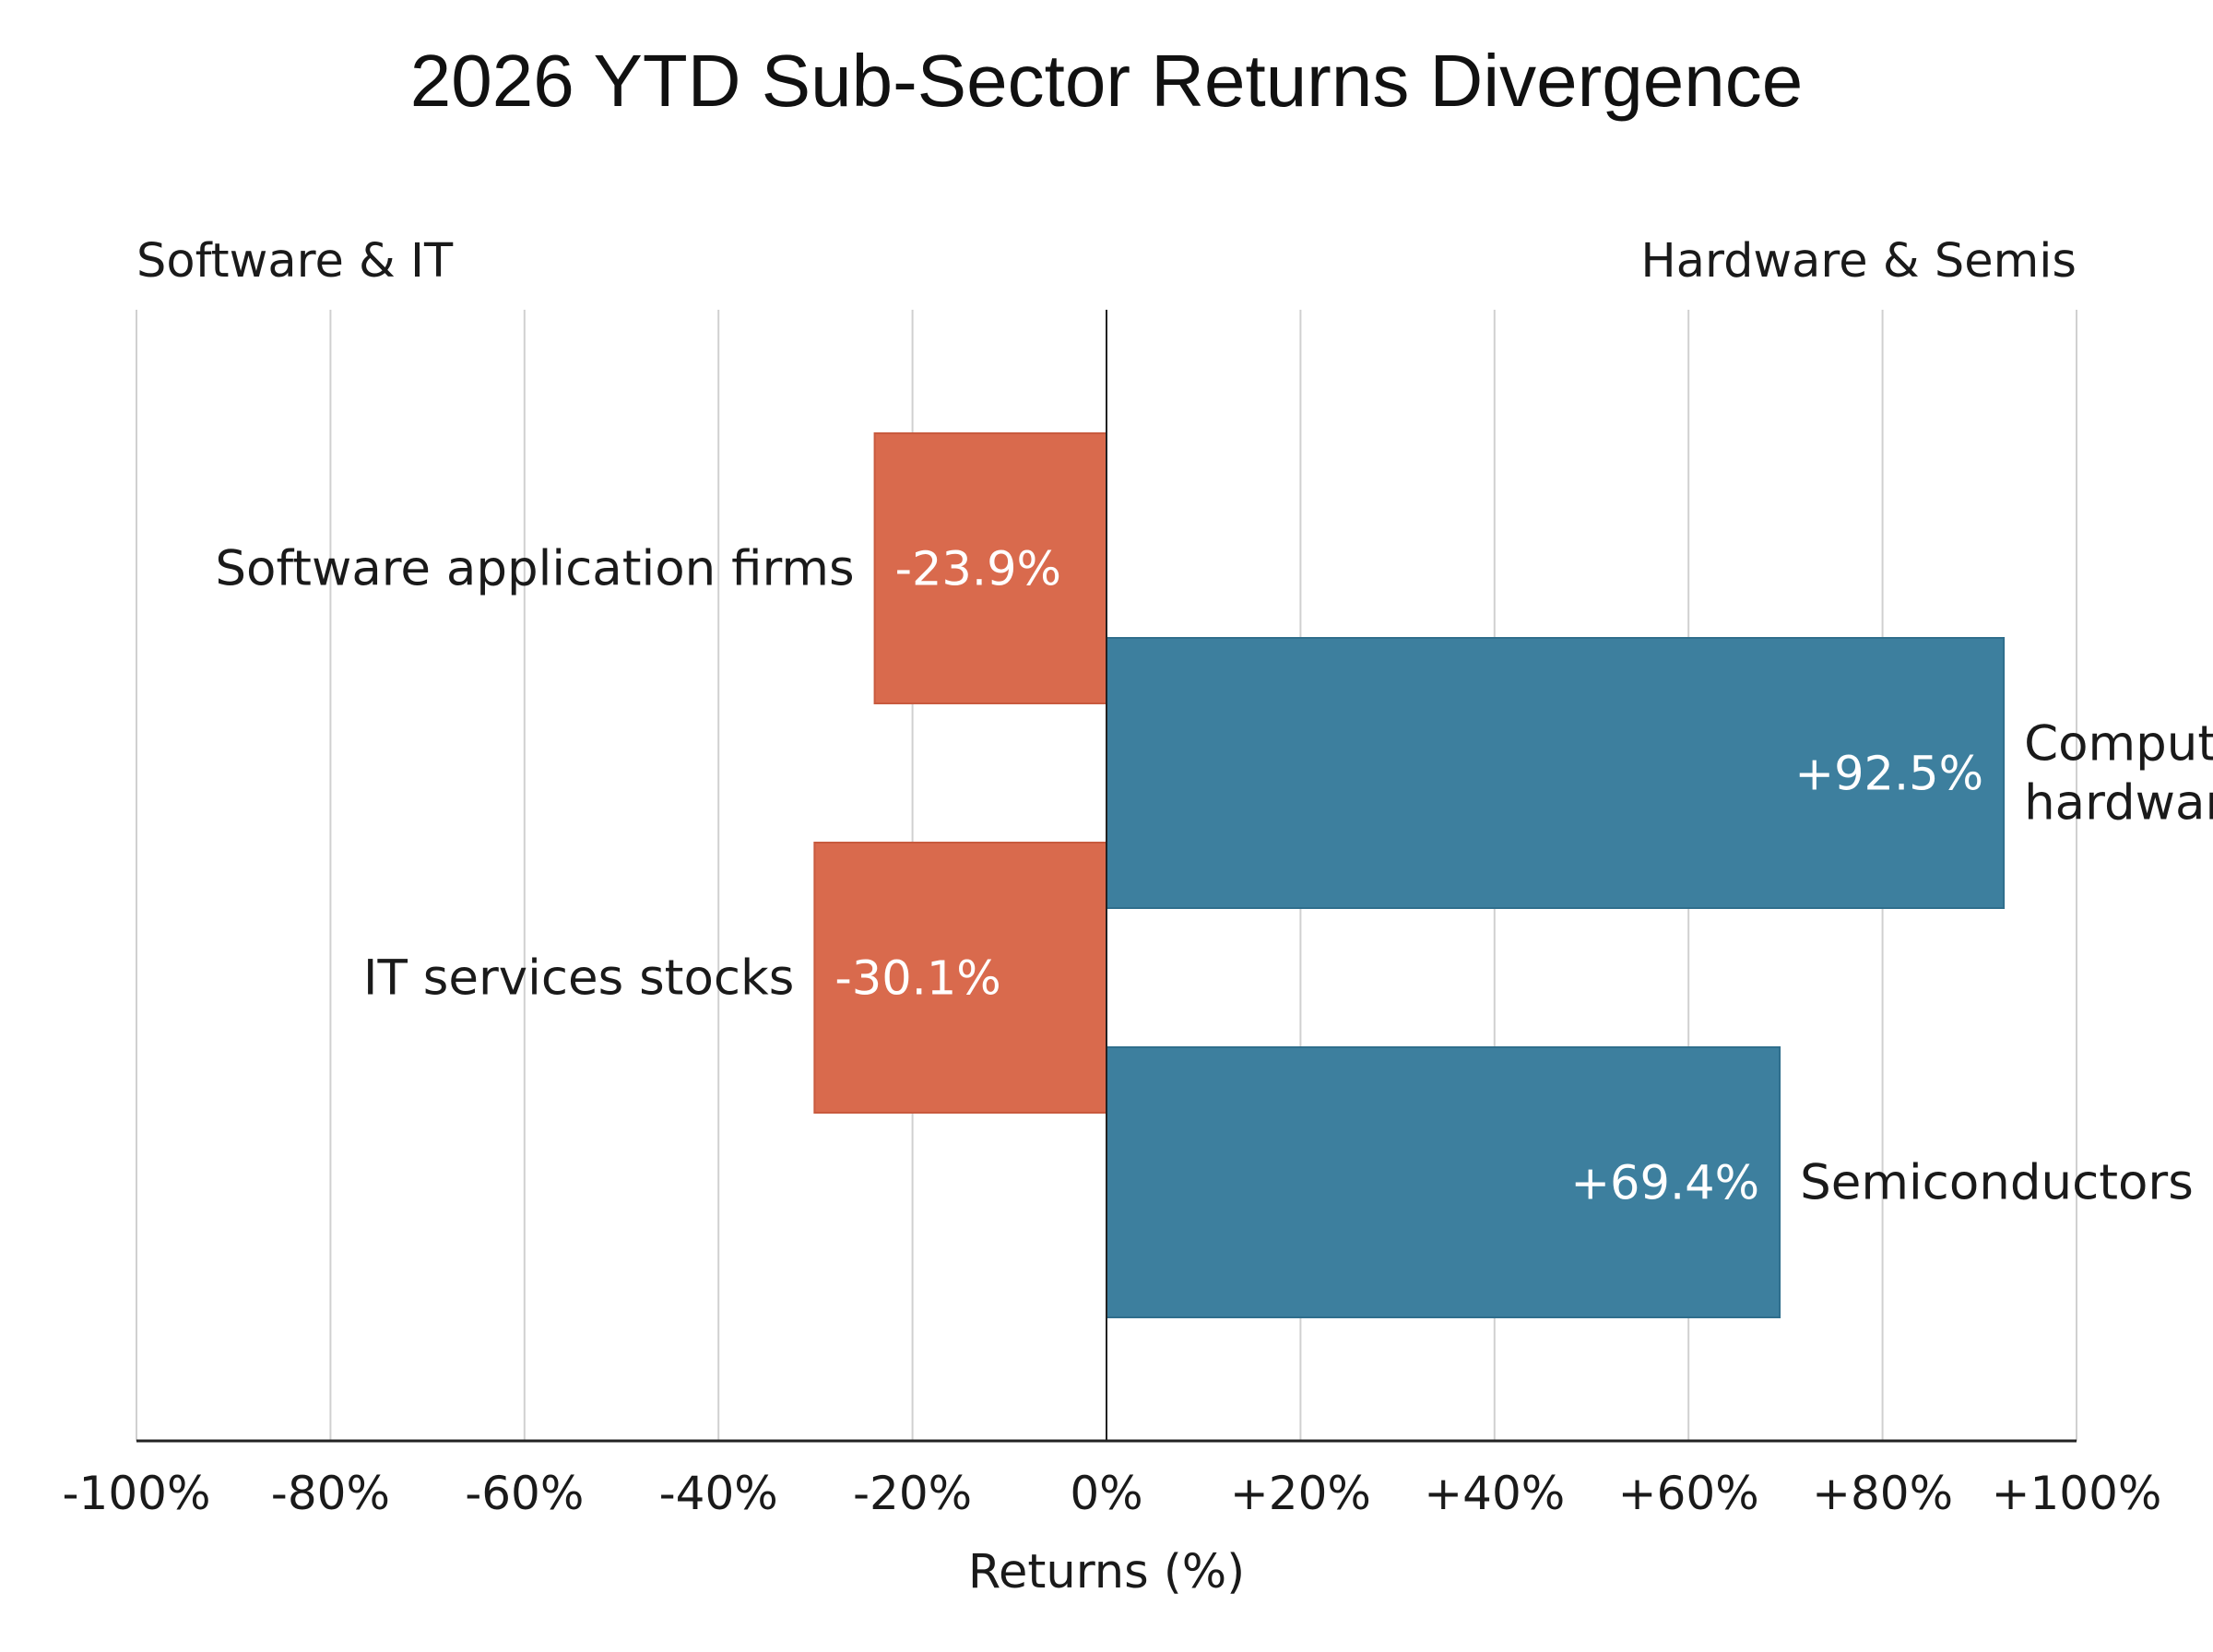 This screenshot has height=1652, width=2213. I want to click on x-axis-title: Returns (%), so click(1106, 1572).